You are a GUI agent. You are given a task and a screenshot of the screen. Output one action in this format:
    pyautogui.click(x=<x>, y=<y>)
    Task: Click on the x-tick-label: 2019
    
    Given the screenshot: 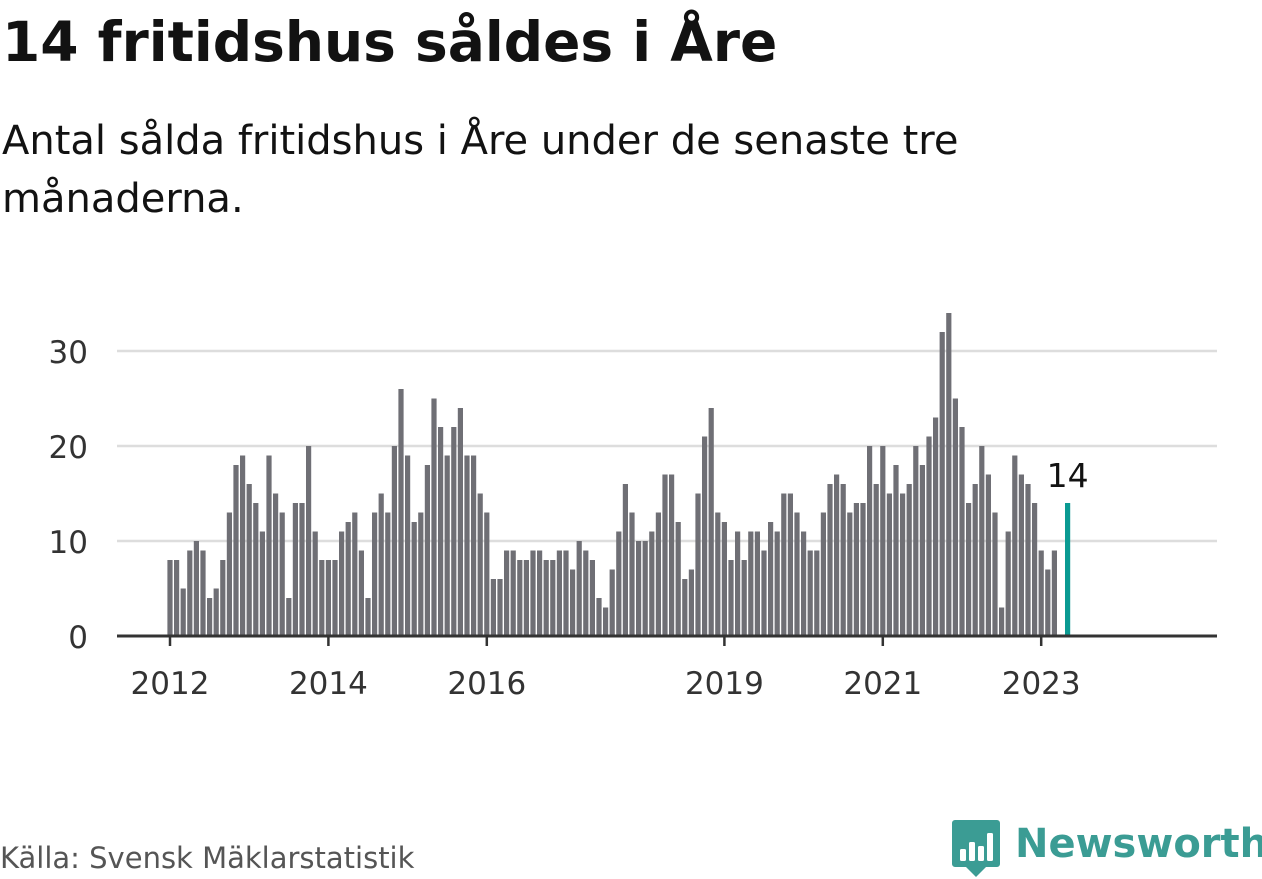 What is the action you would take?
    pyautogui.click(x=724, y=684)
    